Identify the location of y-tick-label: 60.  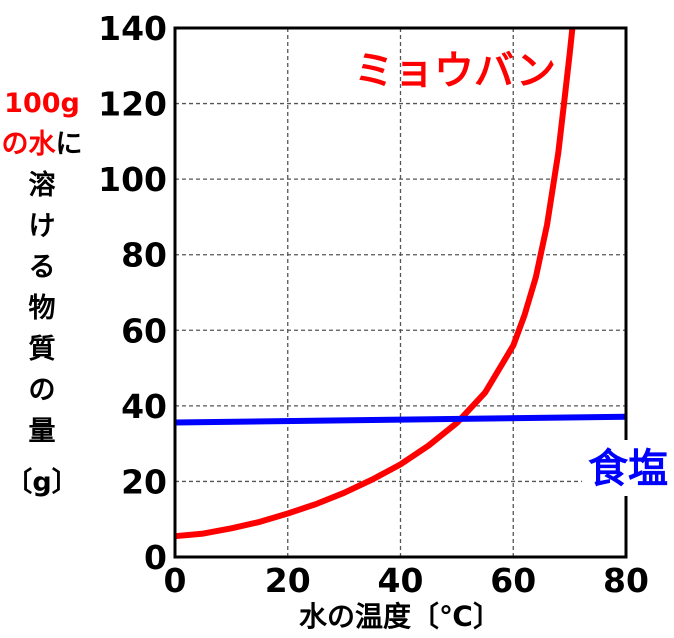
(144, 330).